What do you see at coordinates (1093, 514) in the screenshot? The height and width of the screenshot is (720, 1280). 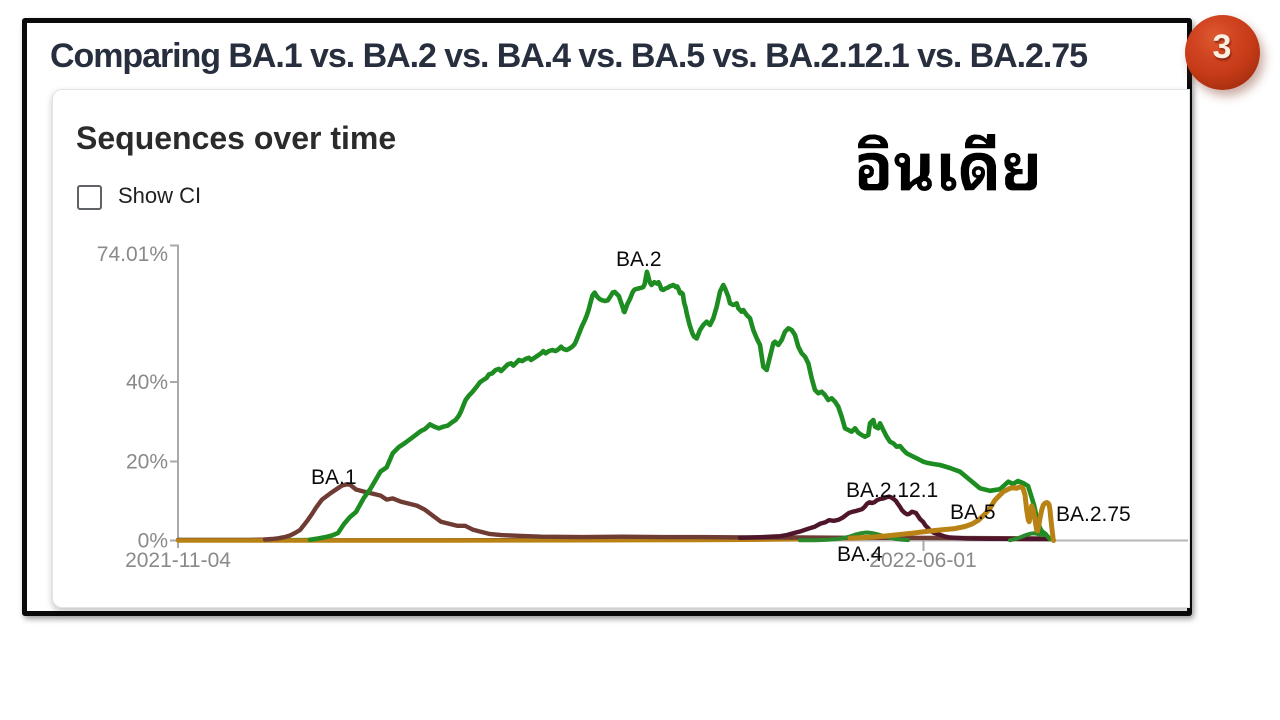 I see `svg-text: BA.2.75` at bounding box center [1093, 514].